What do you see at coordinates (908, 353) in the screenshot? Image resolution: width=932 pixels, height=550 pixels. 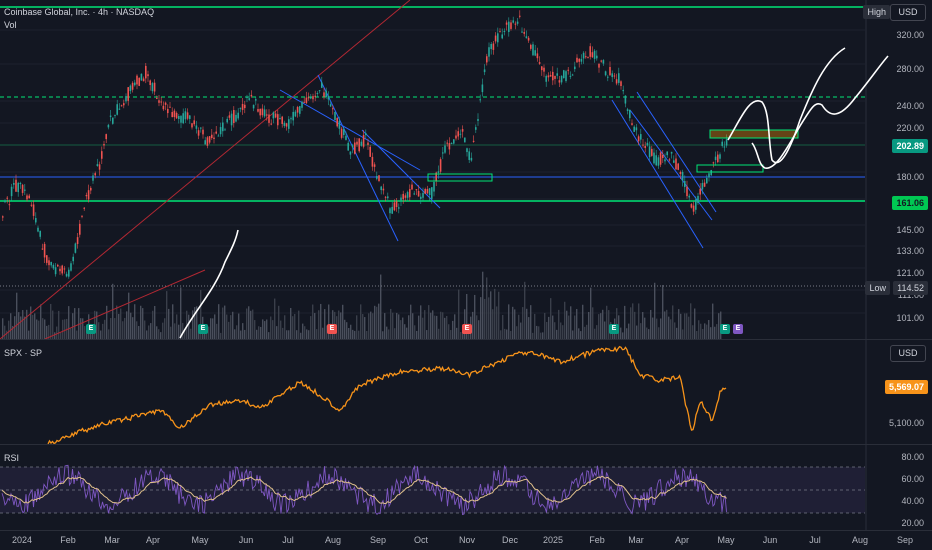 I see `spx-currency-button: USD` at bounding box center [908, 353].